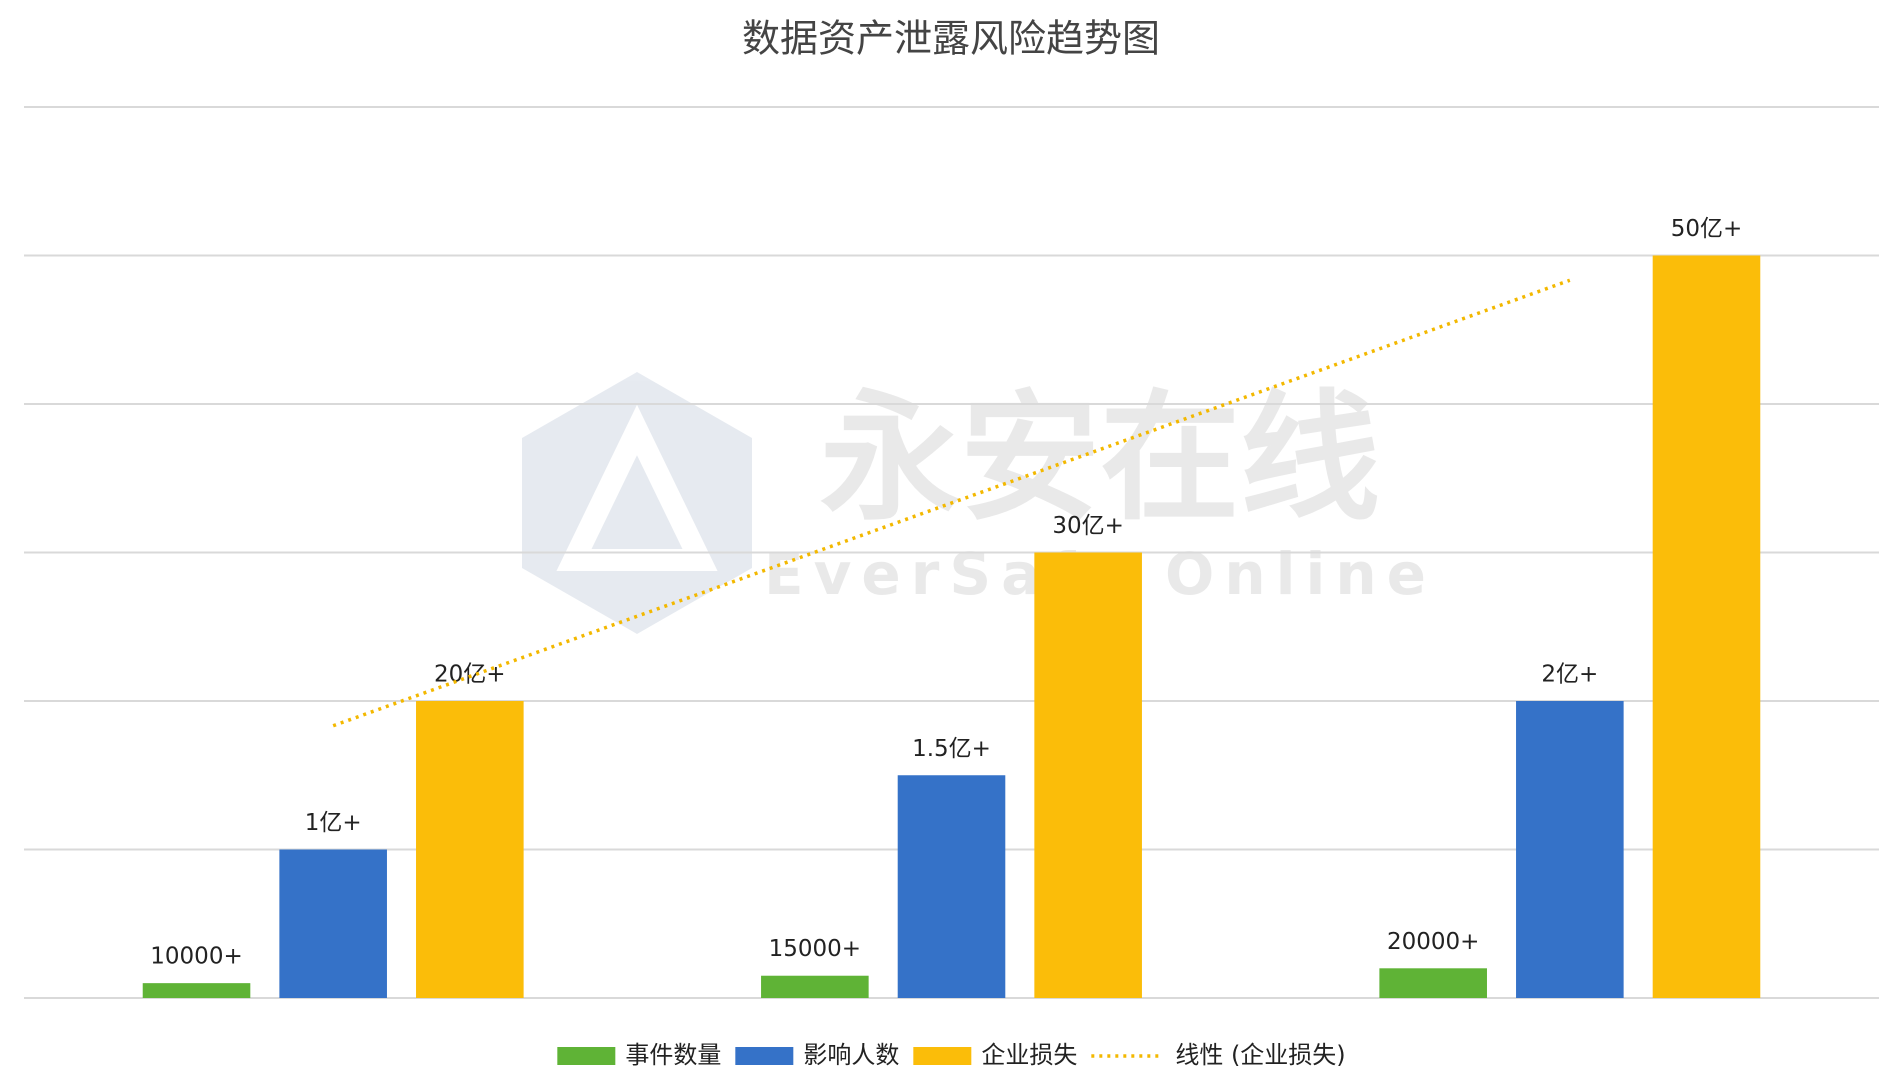 The image size is (1903, 1076). What do you see at coordinates (1029, 1055) in the screenshot?
I see `legend-label: 企业损失` at bounding box center [1029, 1055].